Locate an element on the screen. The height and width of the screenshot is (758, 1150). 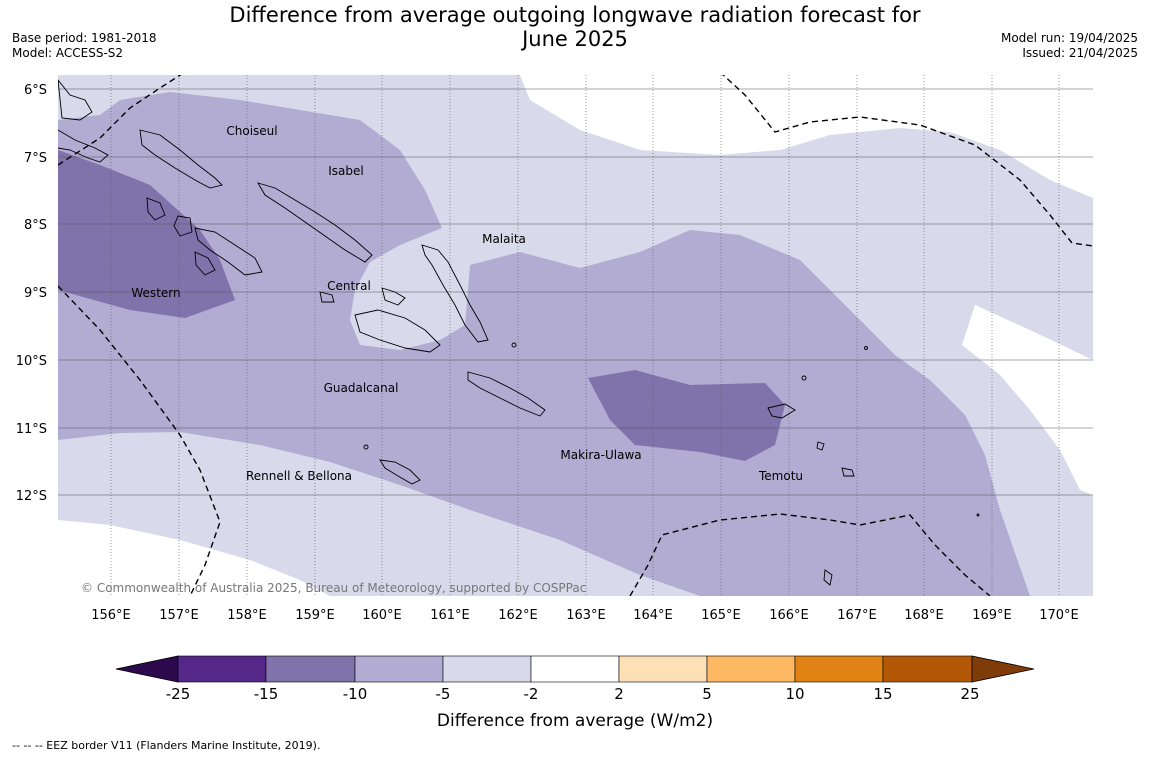
colorbar-tick-label: -25 is located at coordinates (178, 694).